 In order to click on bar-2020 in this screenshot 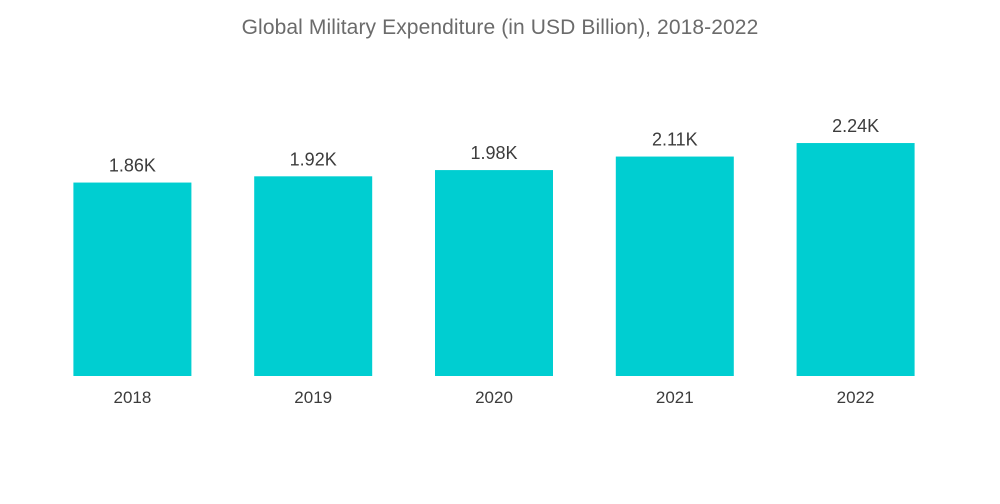, I will do `click(494, 273)`.